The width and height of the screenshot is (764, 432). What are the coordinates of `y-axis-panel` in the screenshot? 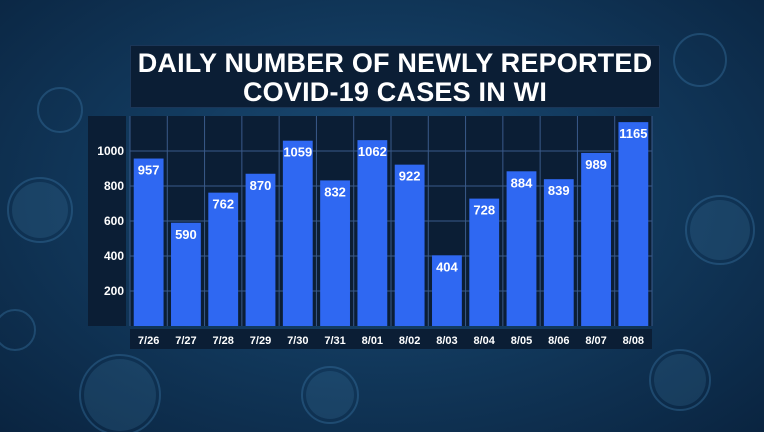 It's located at (107, 221).